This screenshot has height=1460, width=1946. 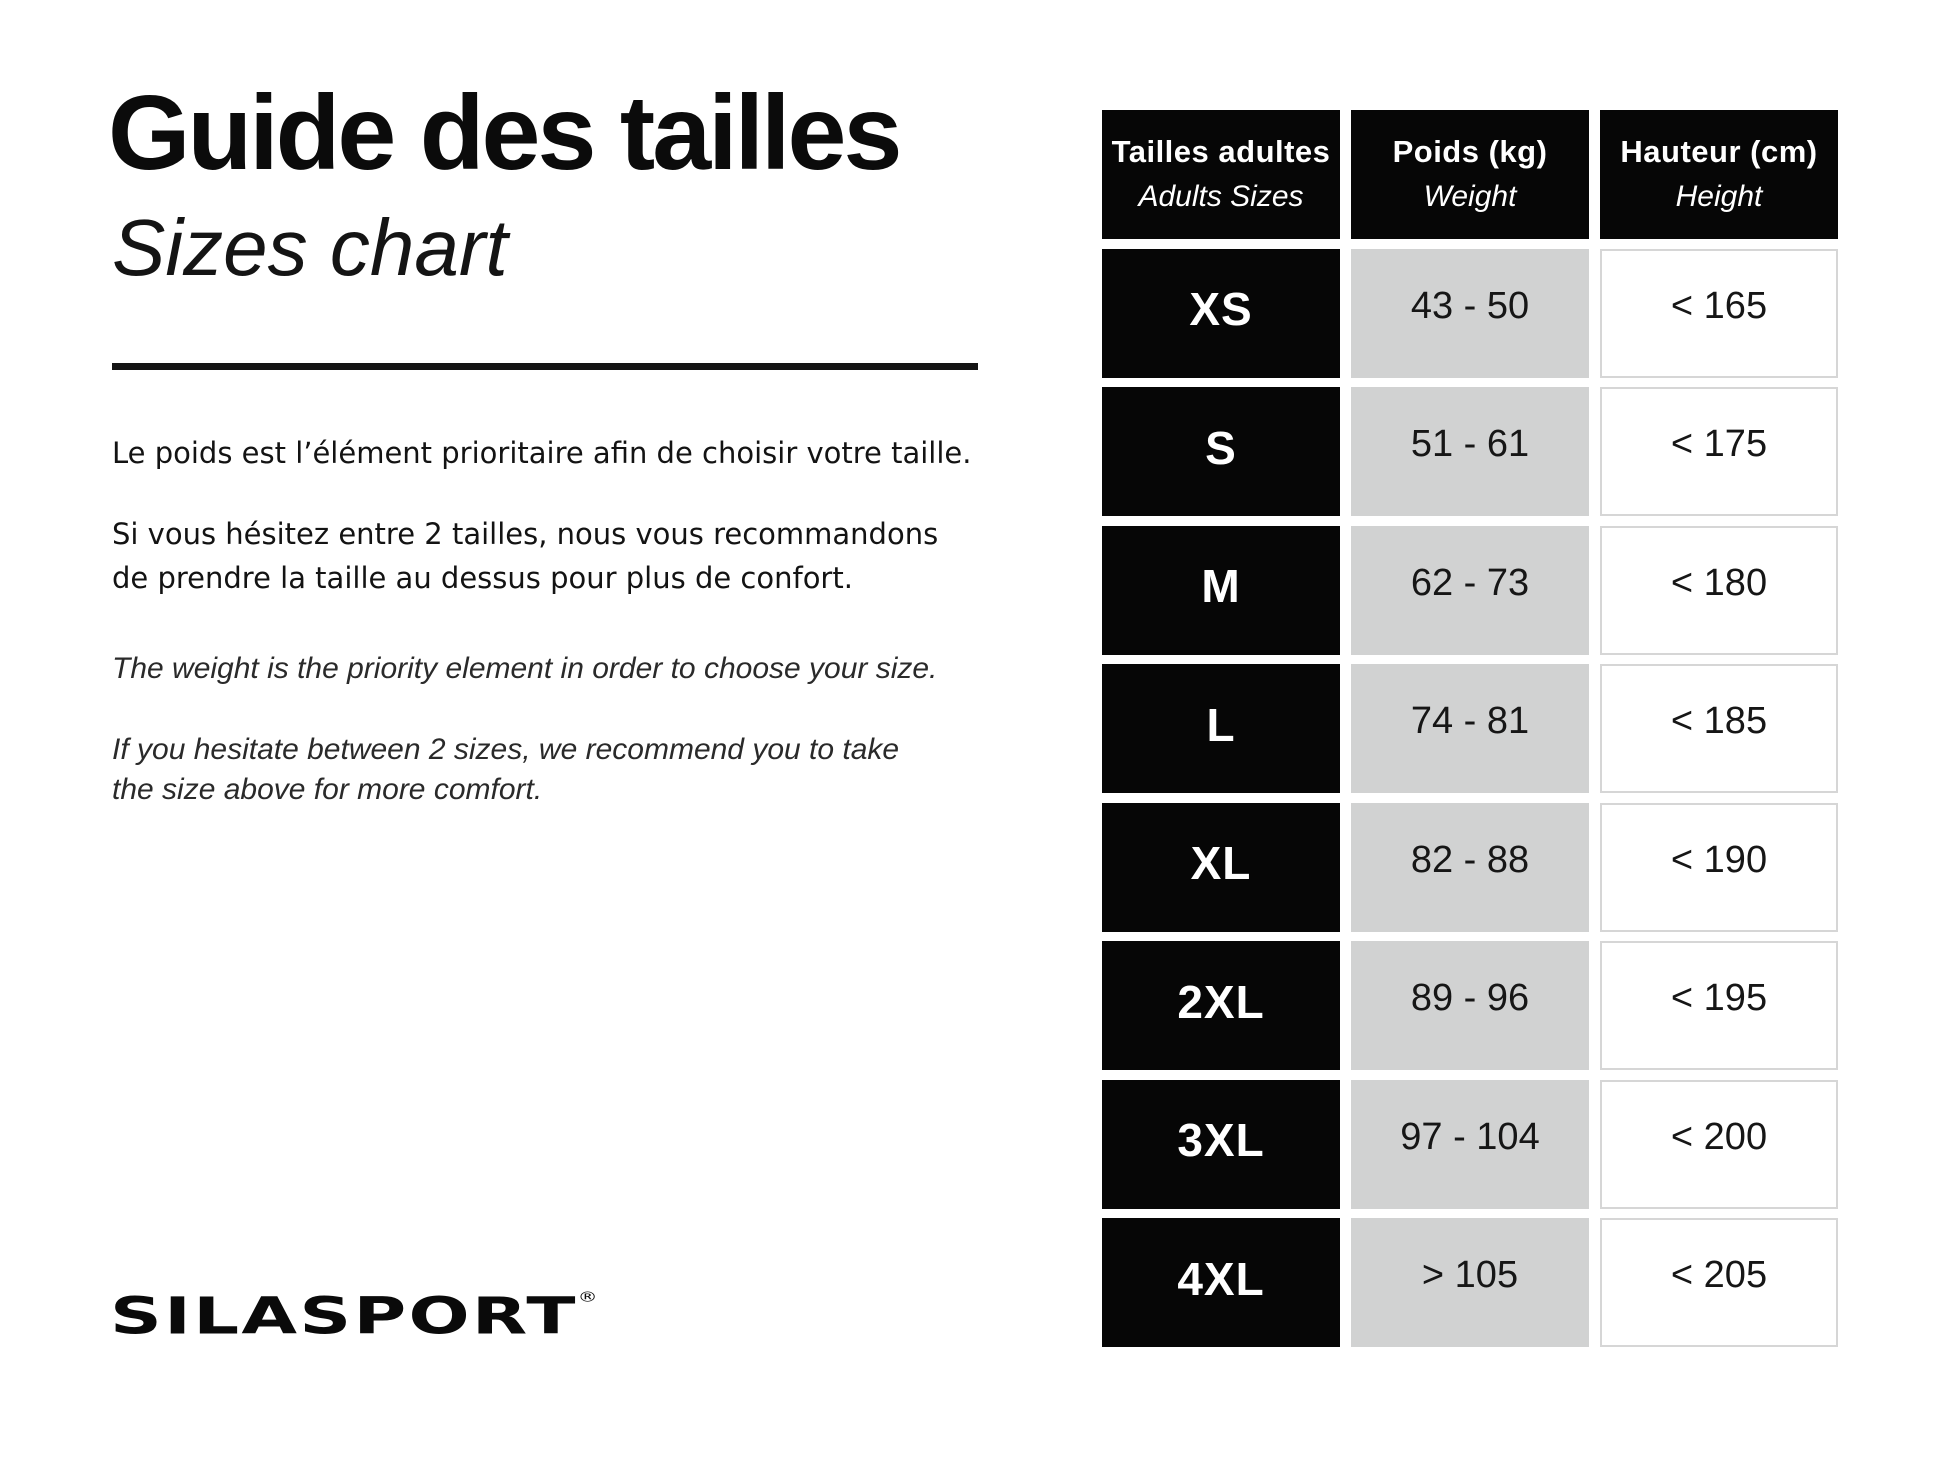 I want to click on weight-range-m: 62 - 73, so click(x=1470, y=590).